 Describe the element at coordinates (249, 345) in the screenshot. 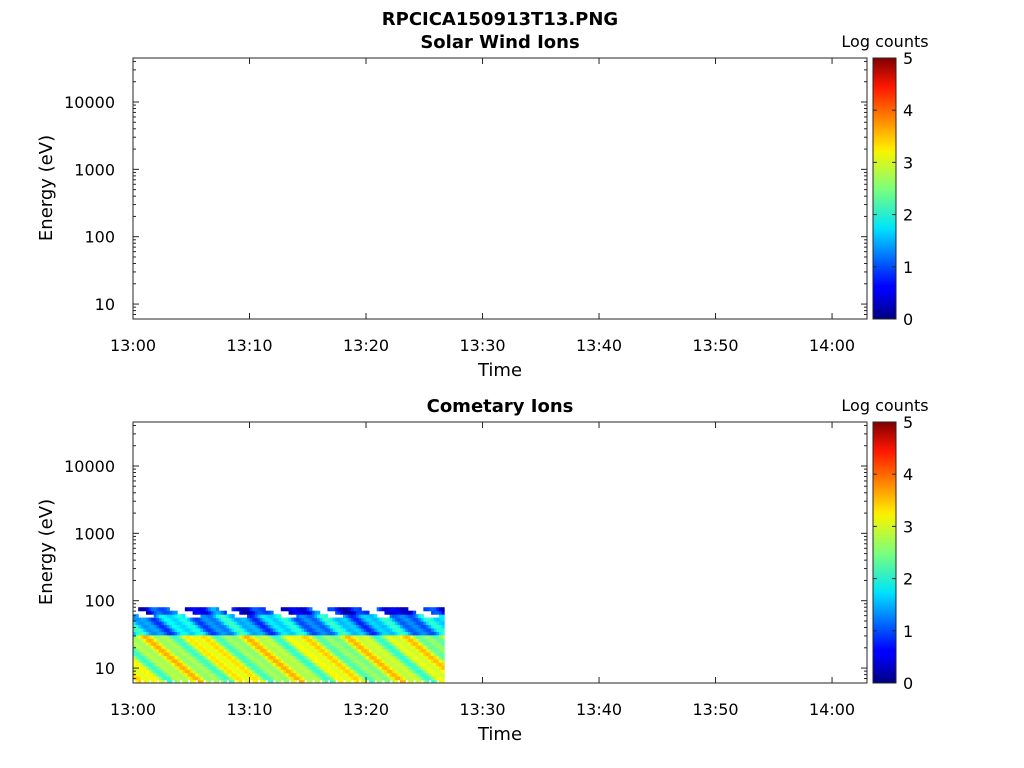

I see `x-tick-label: 13:10` at that location.